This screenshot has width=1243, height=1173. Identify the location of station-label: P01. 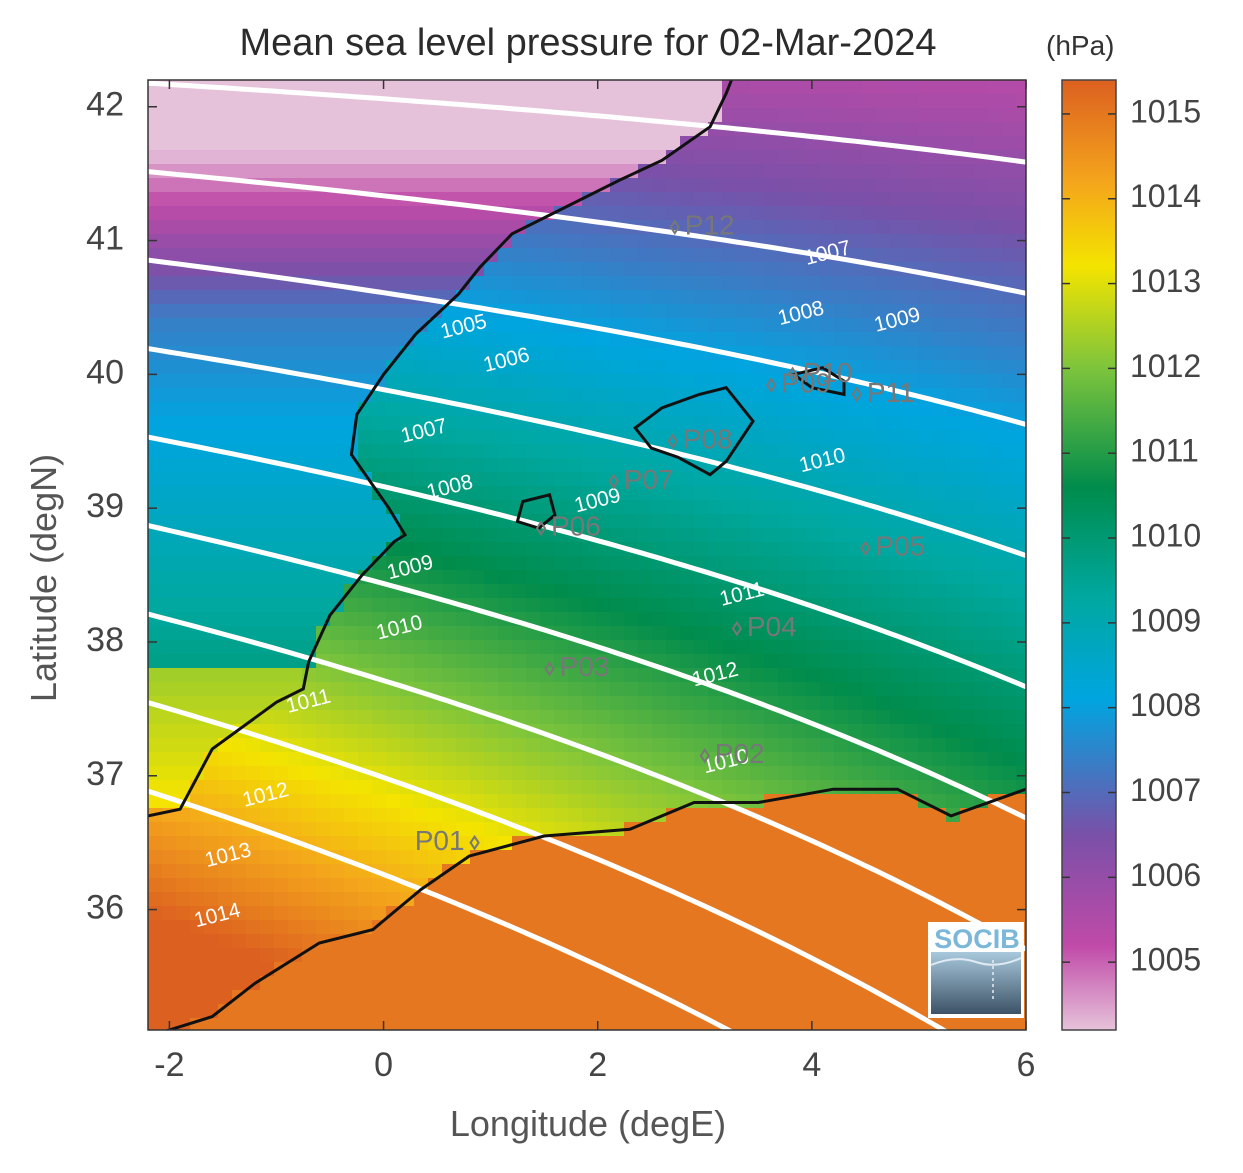
(440, 840).